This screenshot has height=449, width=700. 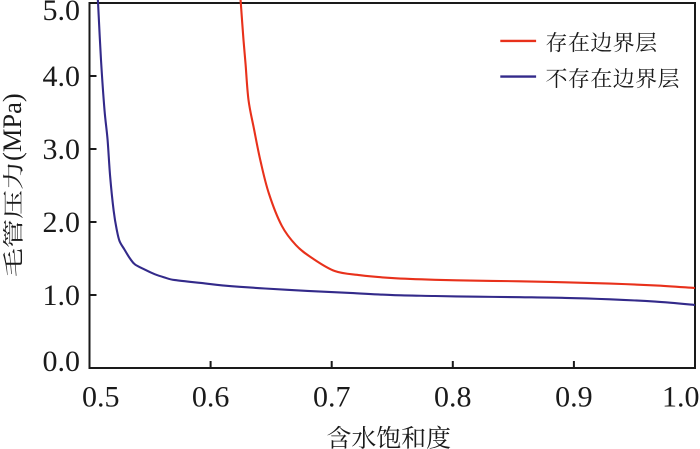 I want to click on svg-text: 0.5, so click(x=101, y=397).